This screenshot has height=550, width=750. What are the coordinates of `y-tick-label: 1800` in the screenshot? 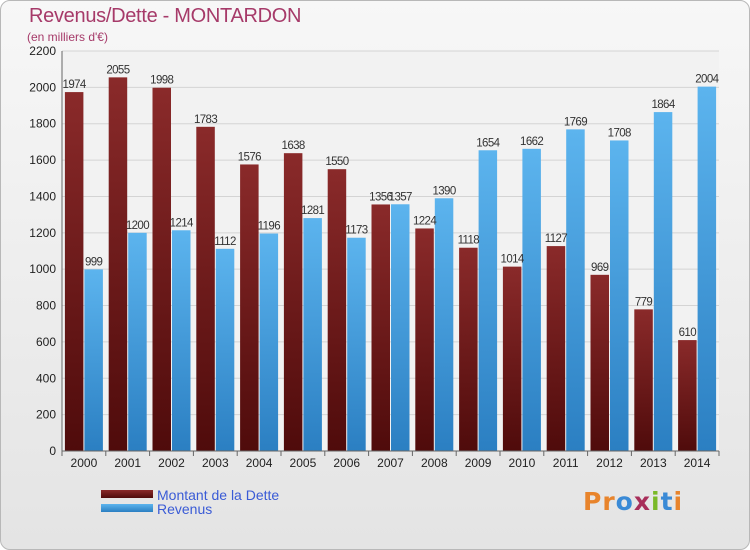 It's located at (42, 124).